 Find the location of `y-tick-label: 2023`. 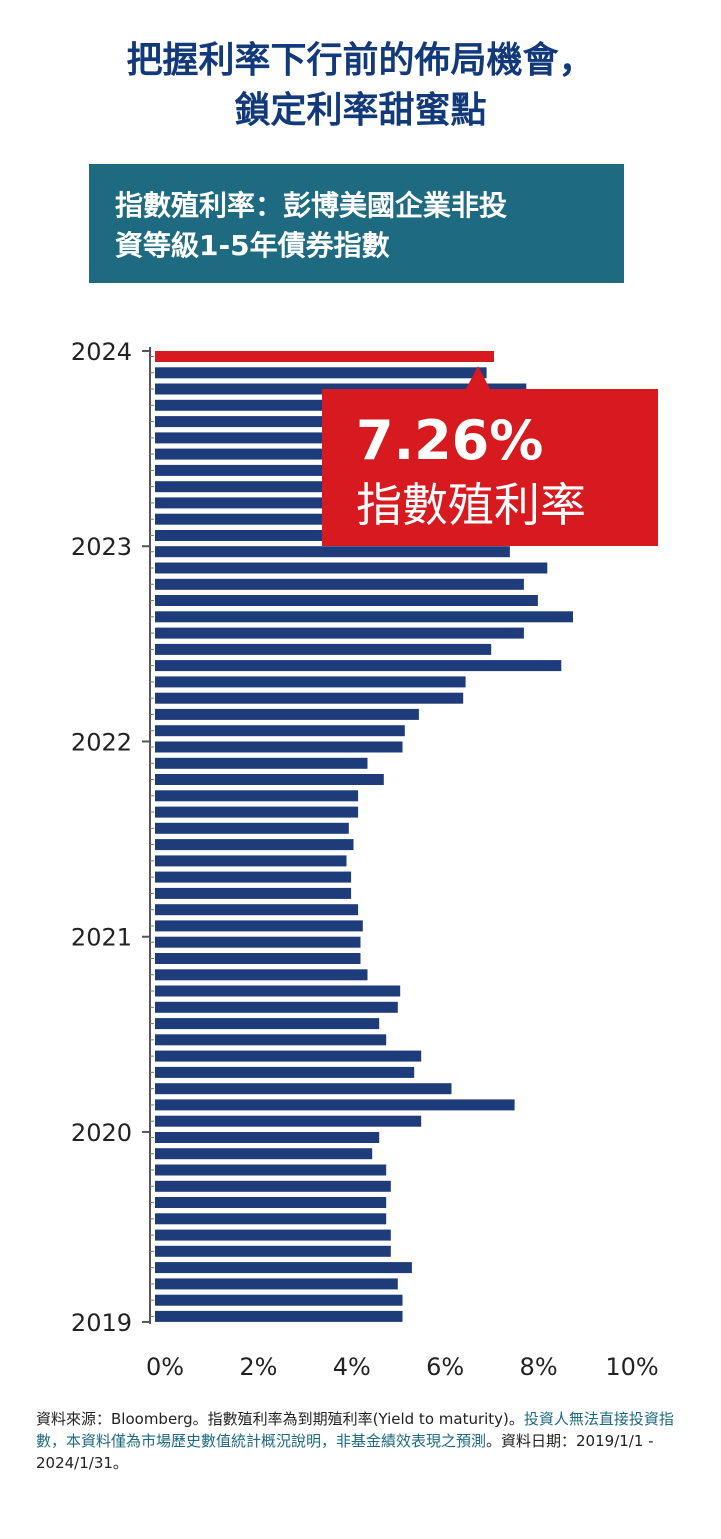

y-tick-label: 2023 is located at coordinates (101, 547).